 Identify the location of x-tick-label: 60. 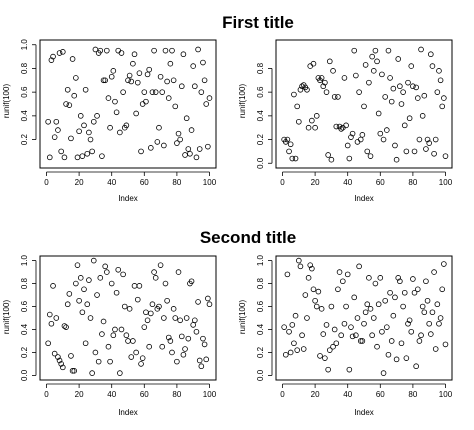
(144, 394).